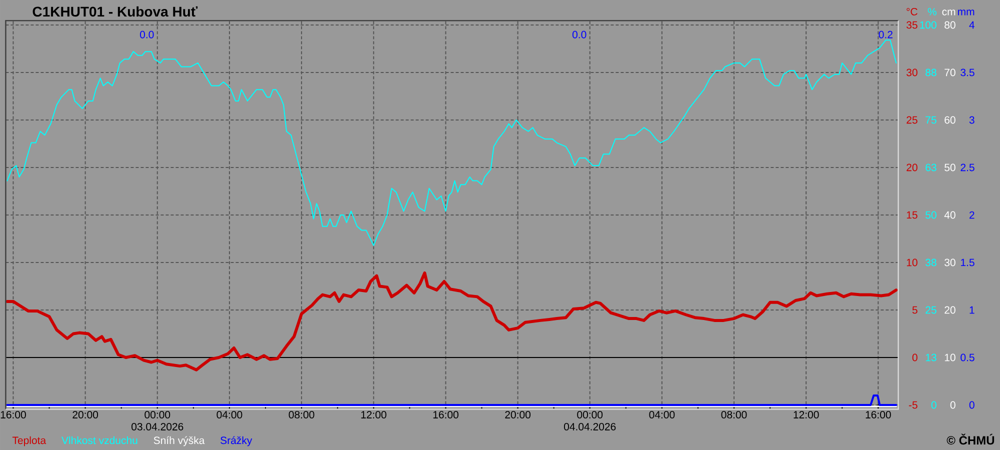 The height and width of the screenshot is (450, 1000). Describe the element at coordinates (912, 12) in the screenshot. I see `y-axis-title: °C` at that location.